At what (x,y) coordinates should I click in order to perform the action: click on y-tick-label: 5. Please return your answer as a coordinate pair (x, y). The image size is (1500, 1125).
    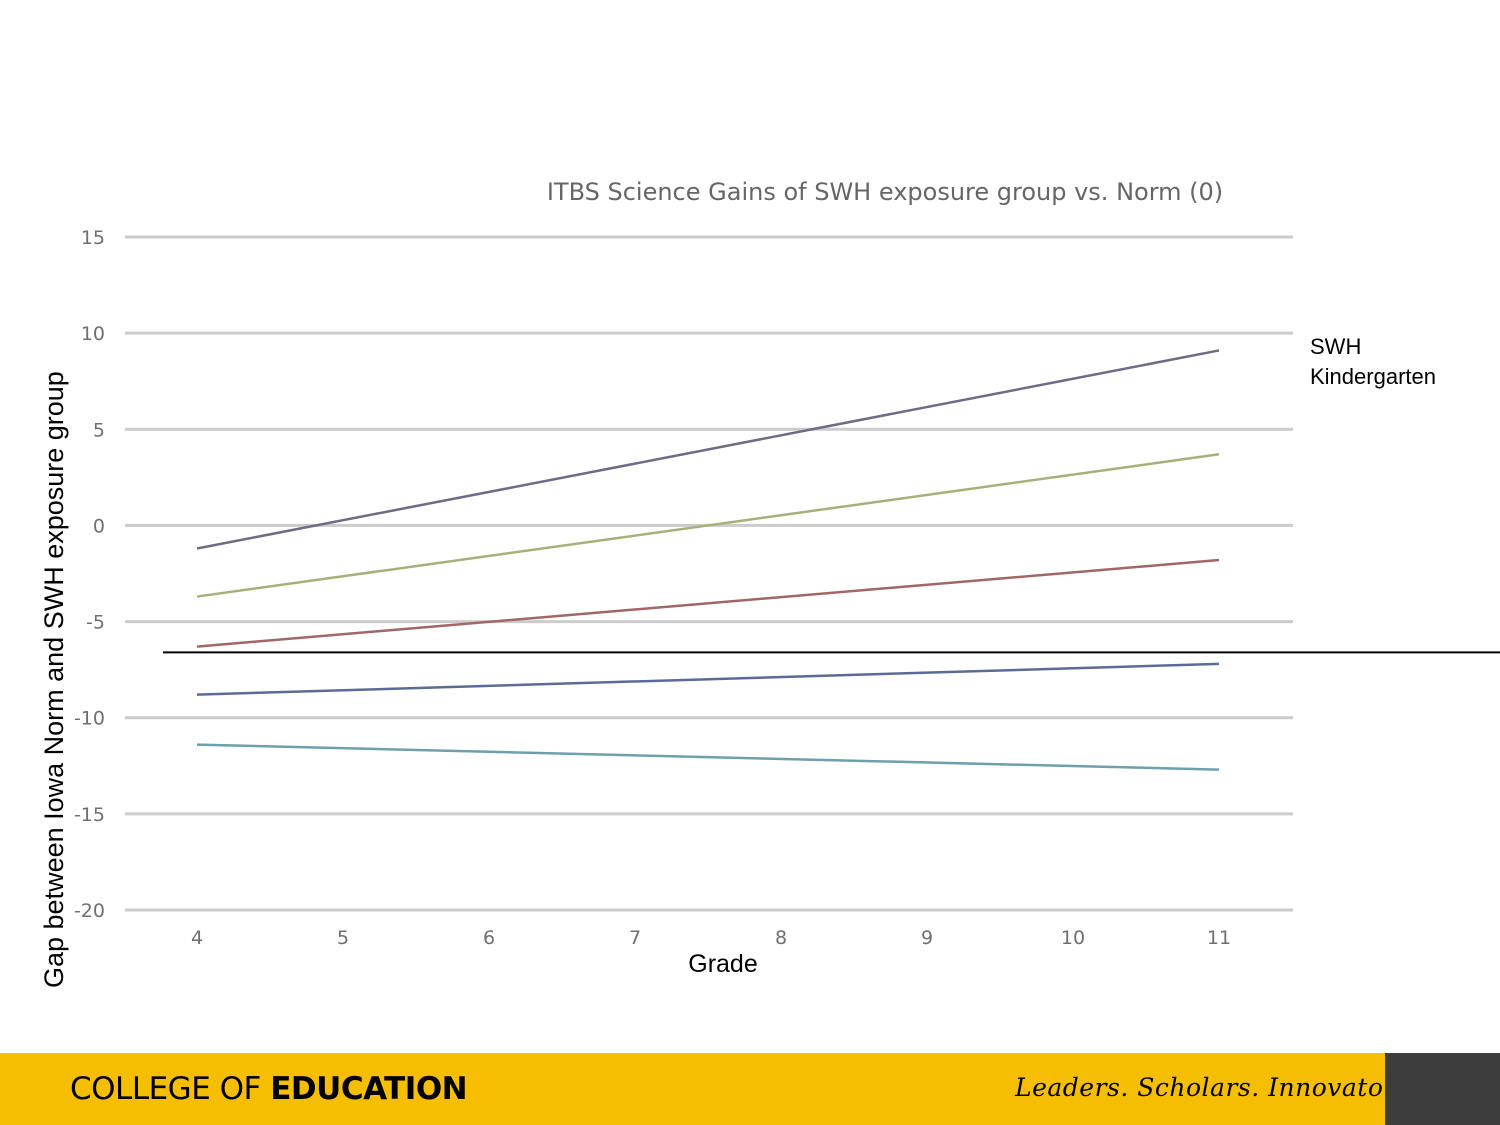
    Looking at the image, I should click on (99, 430).